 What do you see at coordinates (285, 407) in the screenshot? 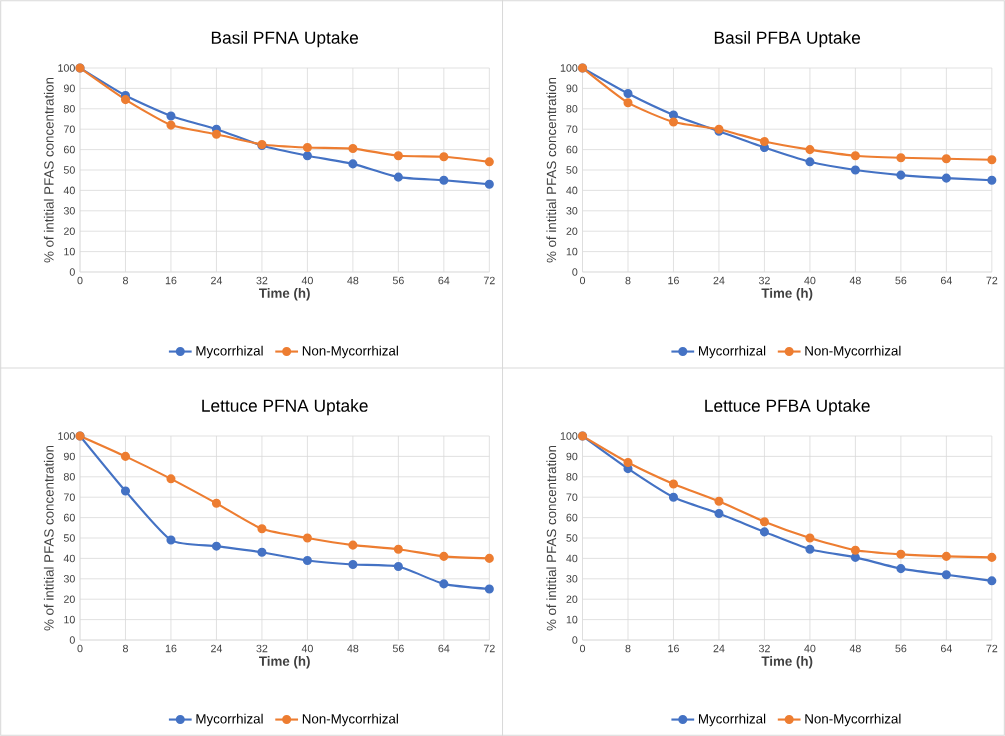
I see `chart-title: Lettuce PFNA Uptake` at bounding box center [285, 407].